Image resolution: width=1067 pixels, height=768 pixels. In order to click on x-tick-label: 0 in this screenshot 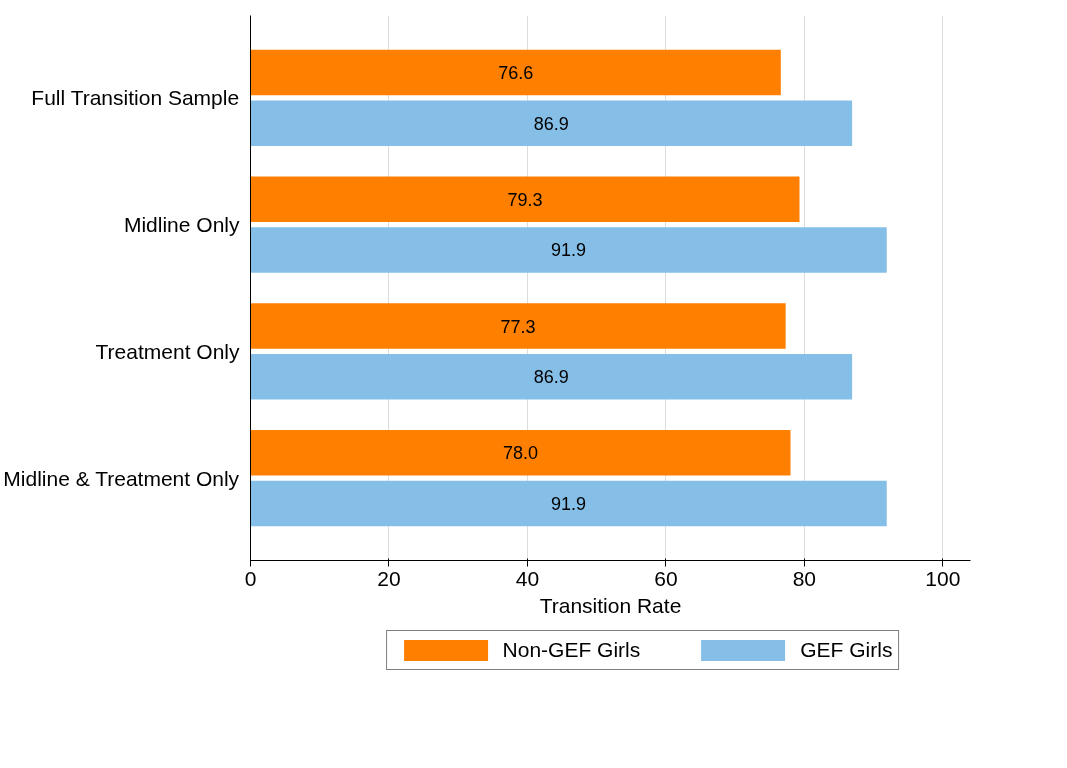, I will do `click(250, 578)`.